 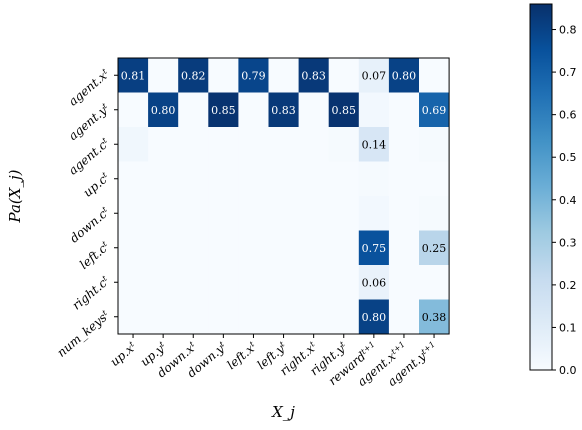 I want to click on cell-value-label: 0.81, so click(x=133, y=75).